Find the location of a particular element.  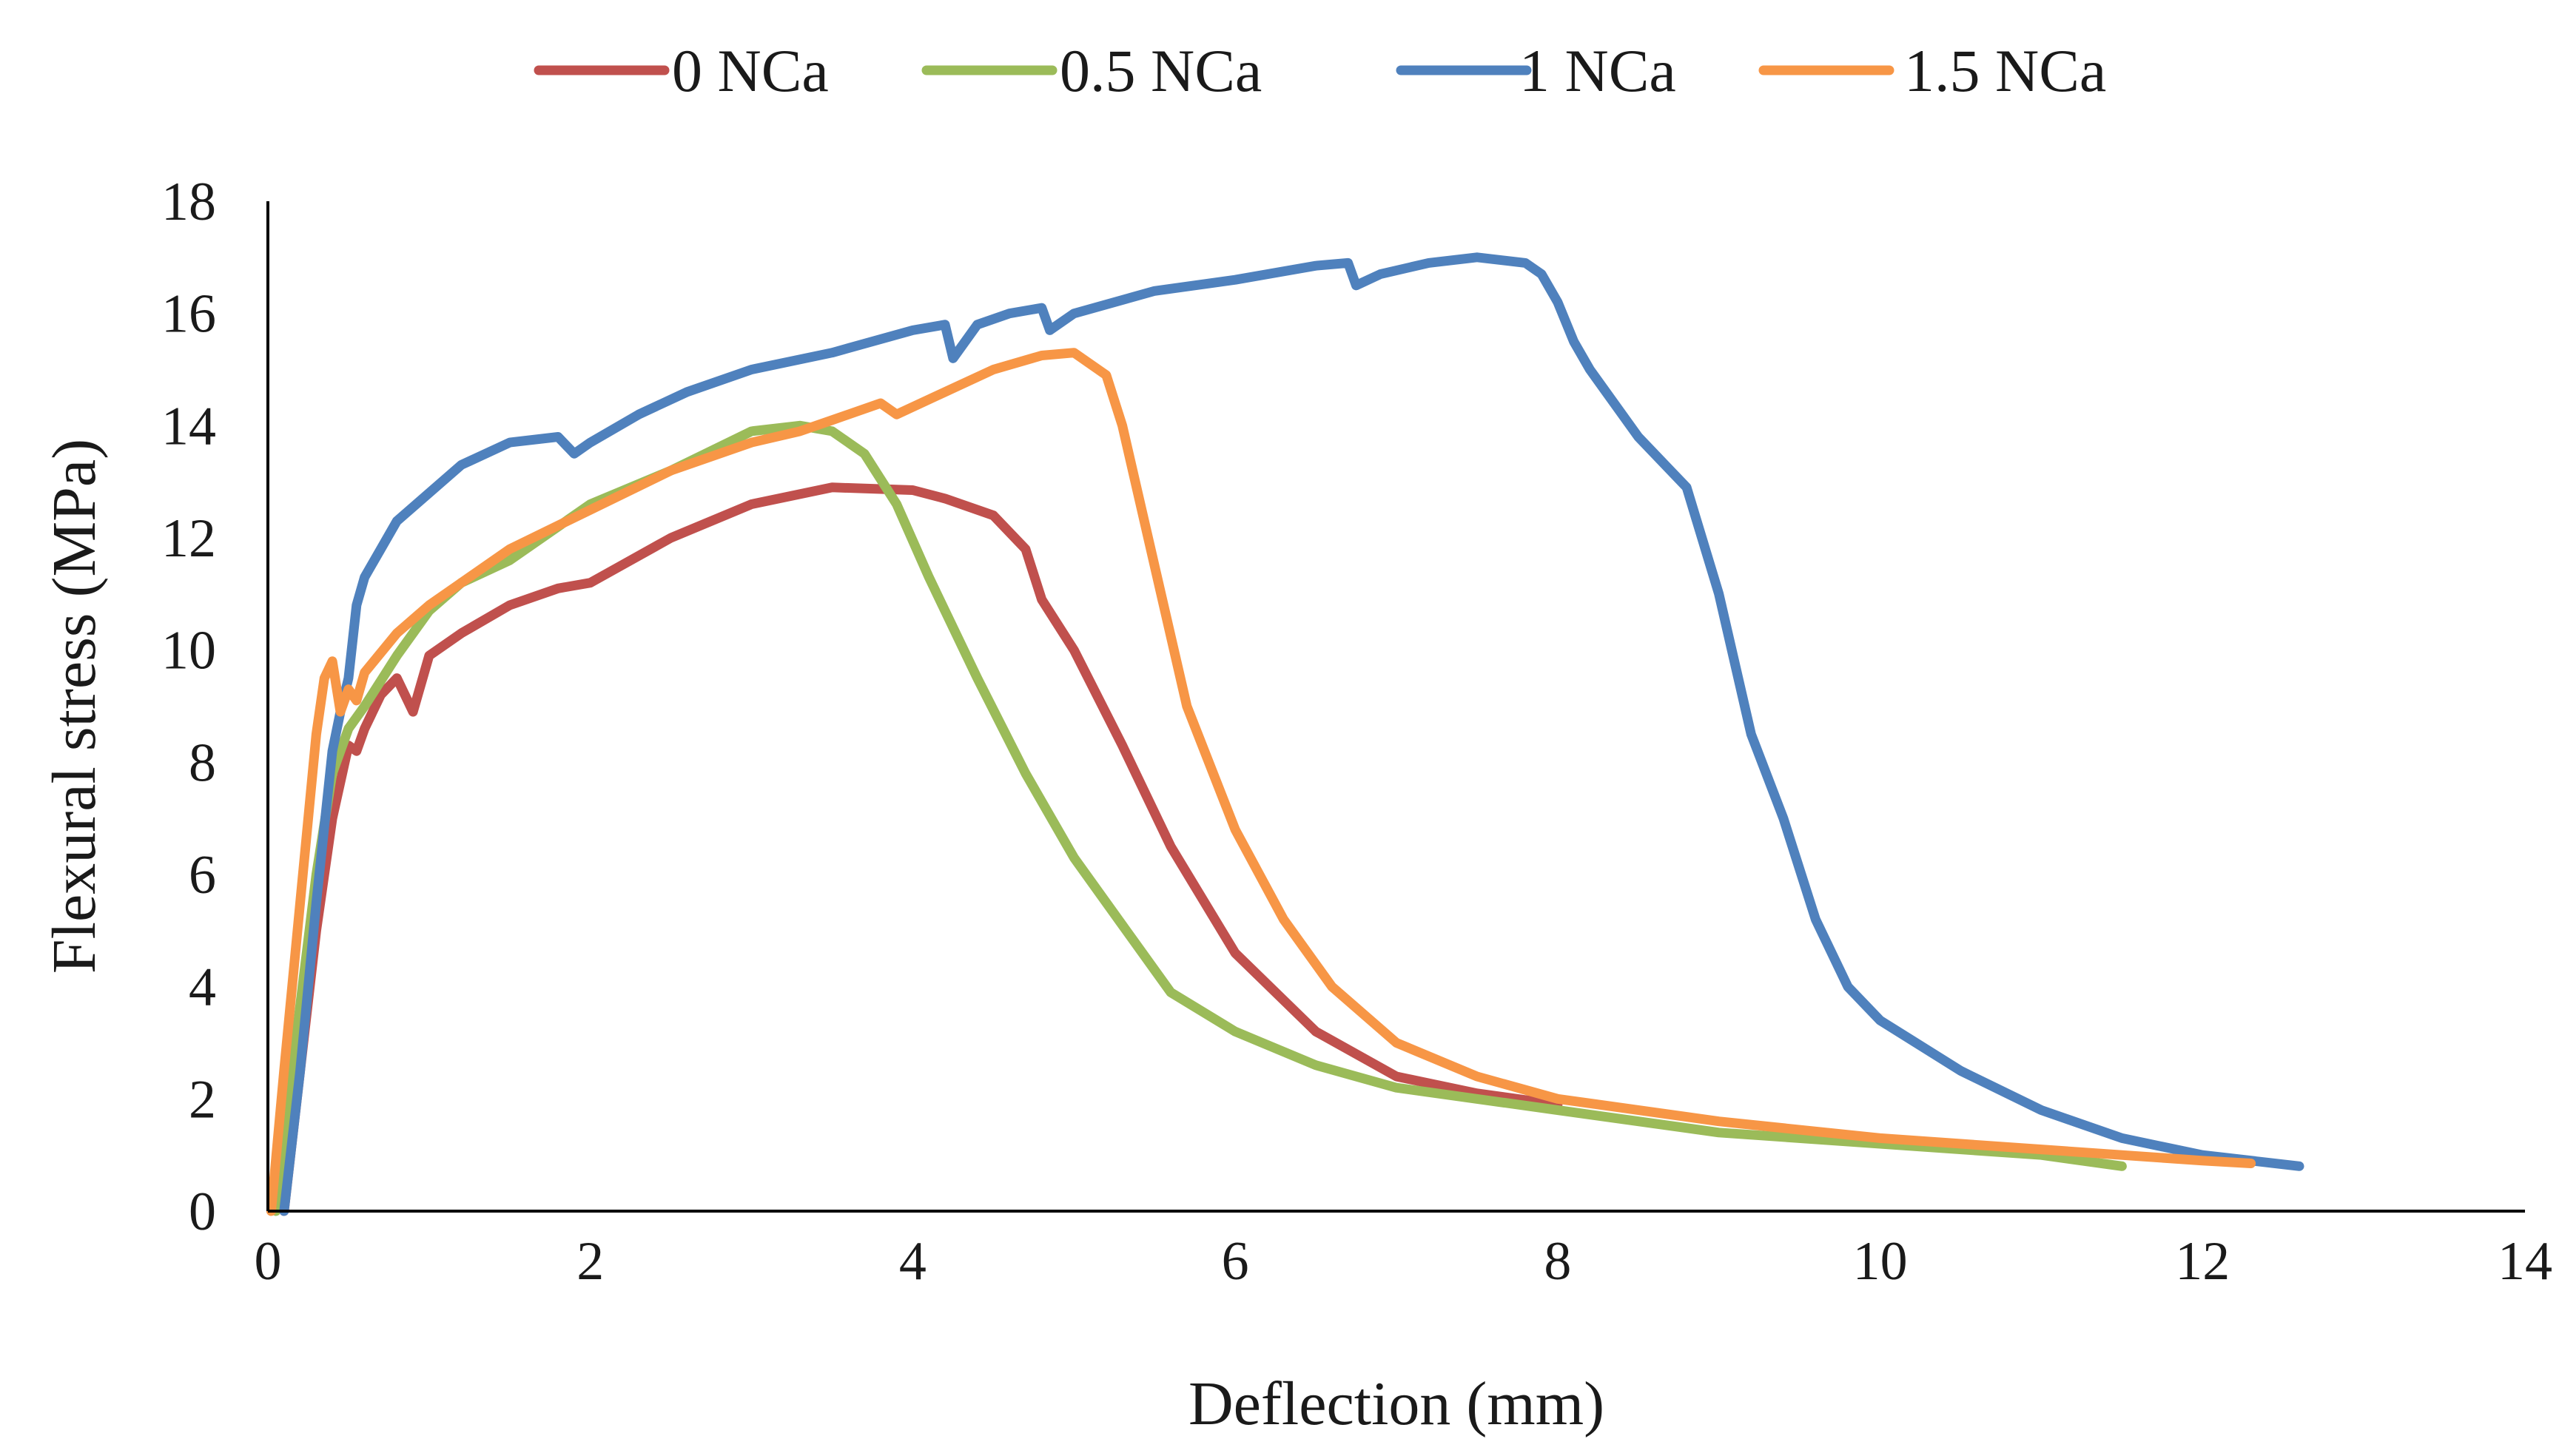

y-tick-labels: 0 2 4 6 8 10 12 14 16 18 is located at coordinates (188, 707).